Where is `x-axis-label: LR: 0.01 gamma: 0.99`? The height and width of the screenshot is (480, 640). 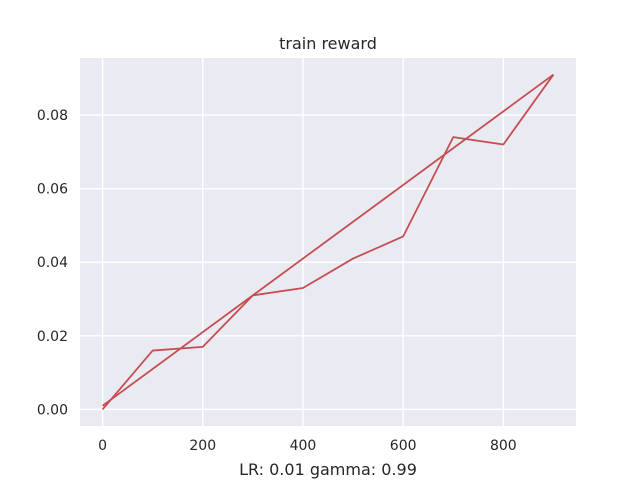
x-axis-label: LR: 0.01 gamma: 0.99 is located at coordinates (328, 469).